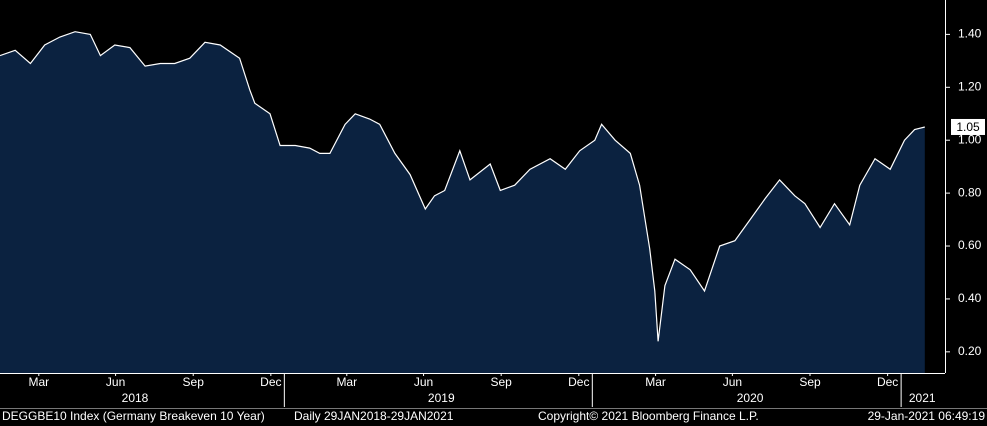 The image size is (987, 426). Describe the element at coordinates (648, 416) in the screenshot. I see `footer-copyright: Copyright© 2021 Bloomberg Finance L.P.` at that location.